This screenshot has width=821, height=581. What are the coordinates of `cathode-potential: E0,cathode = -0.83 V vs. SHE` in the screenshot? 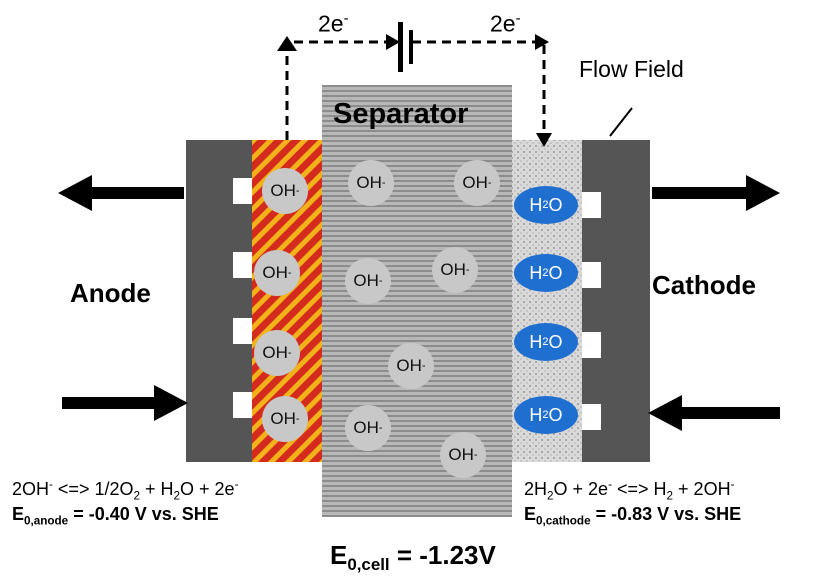 It's located at (633, 516).